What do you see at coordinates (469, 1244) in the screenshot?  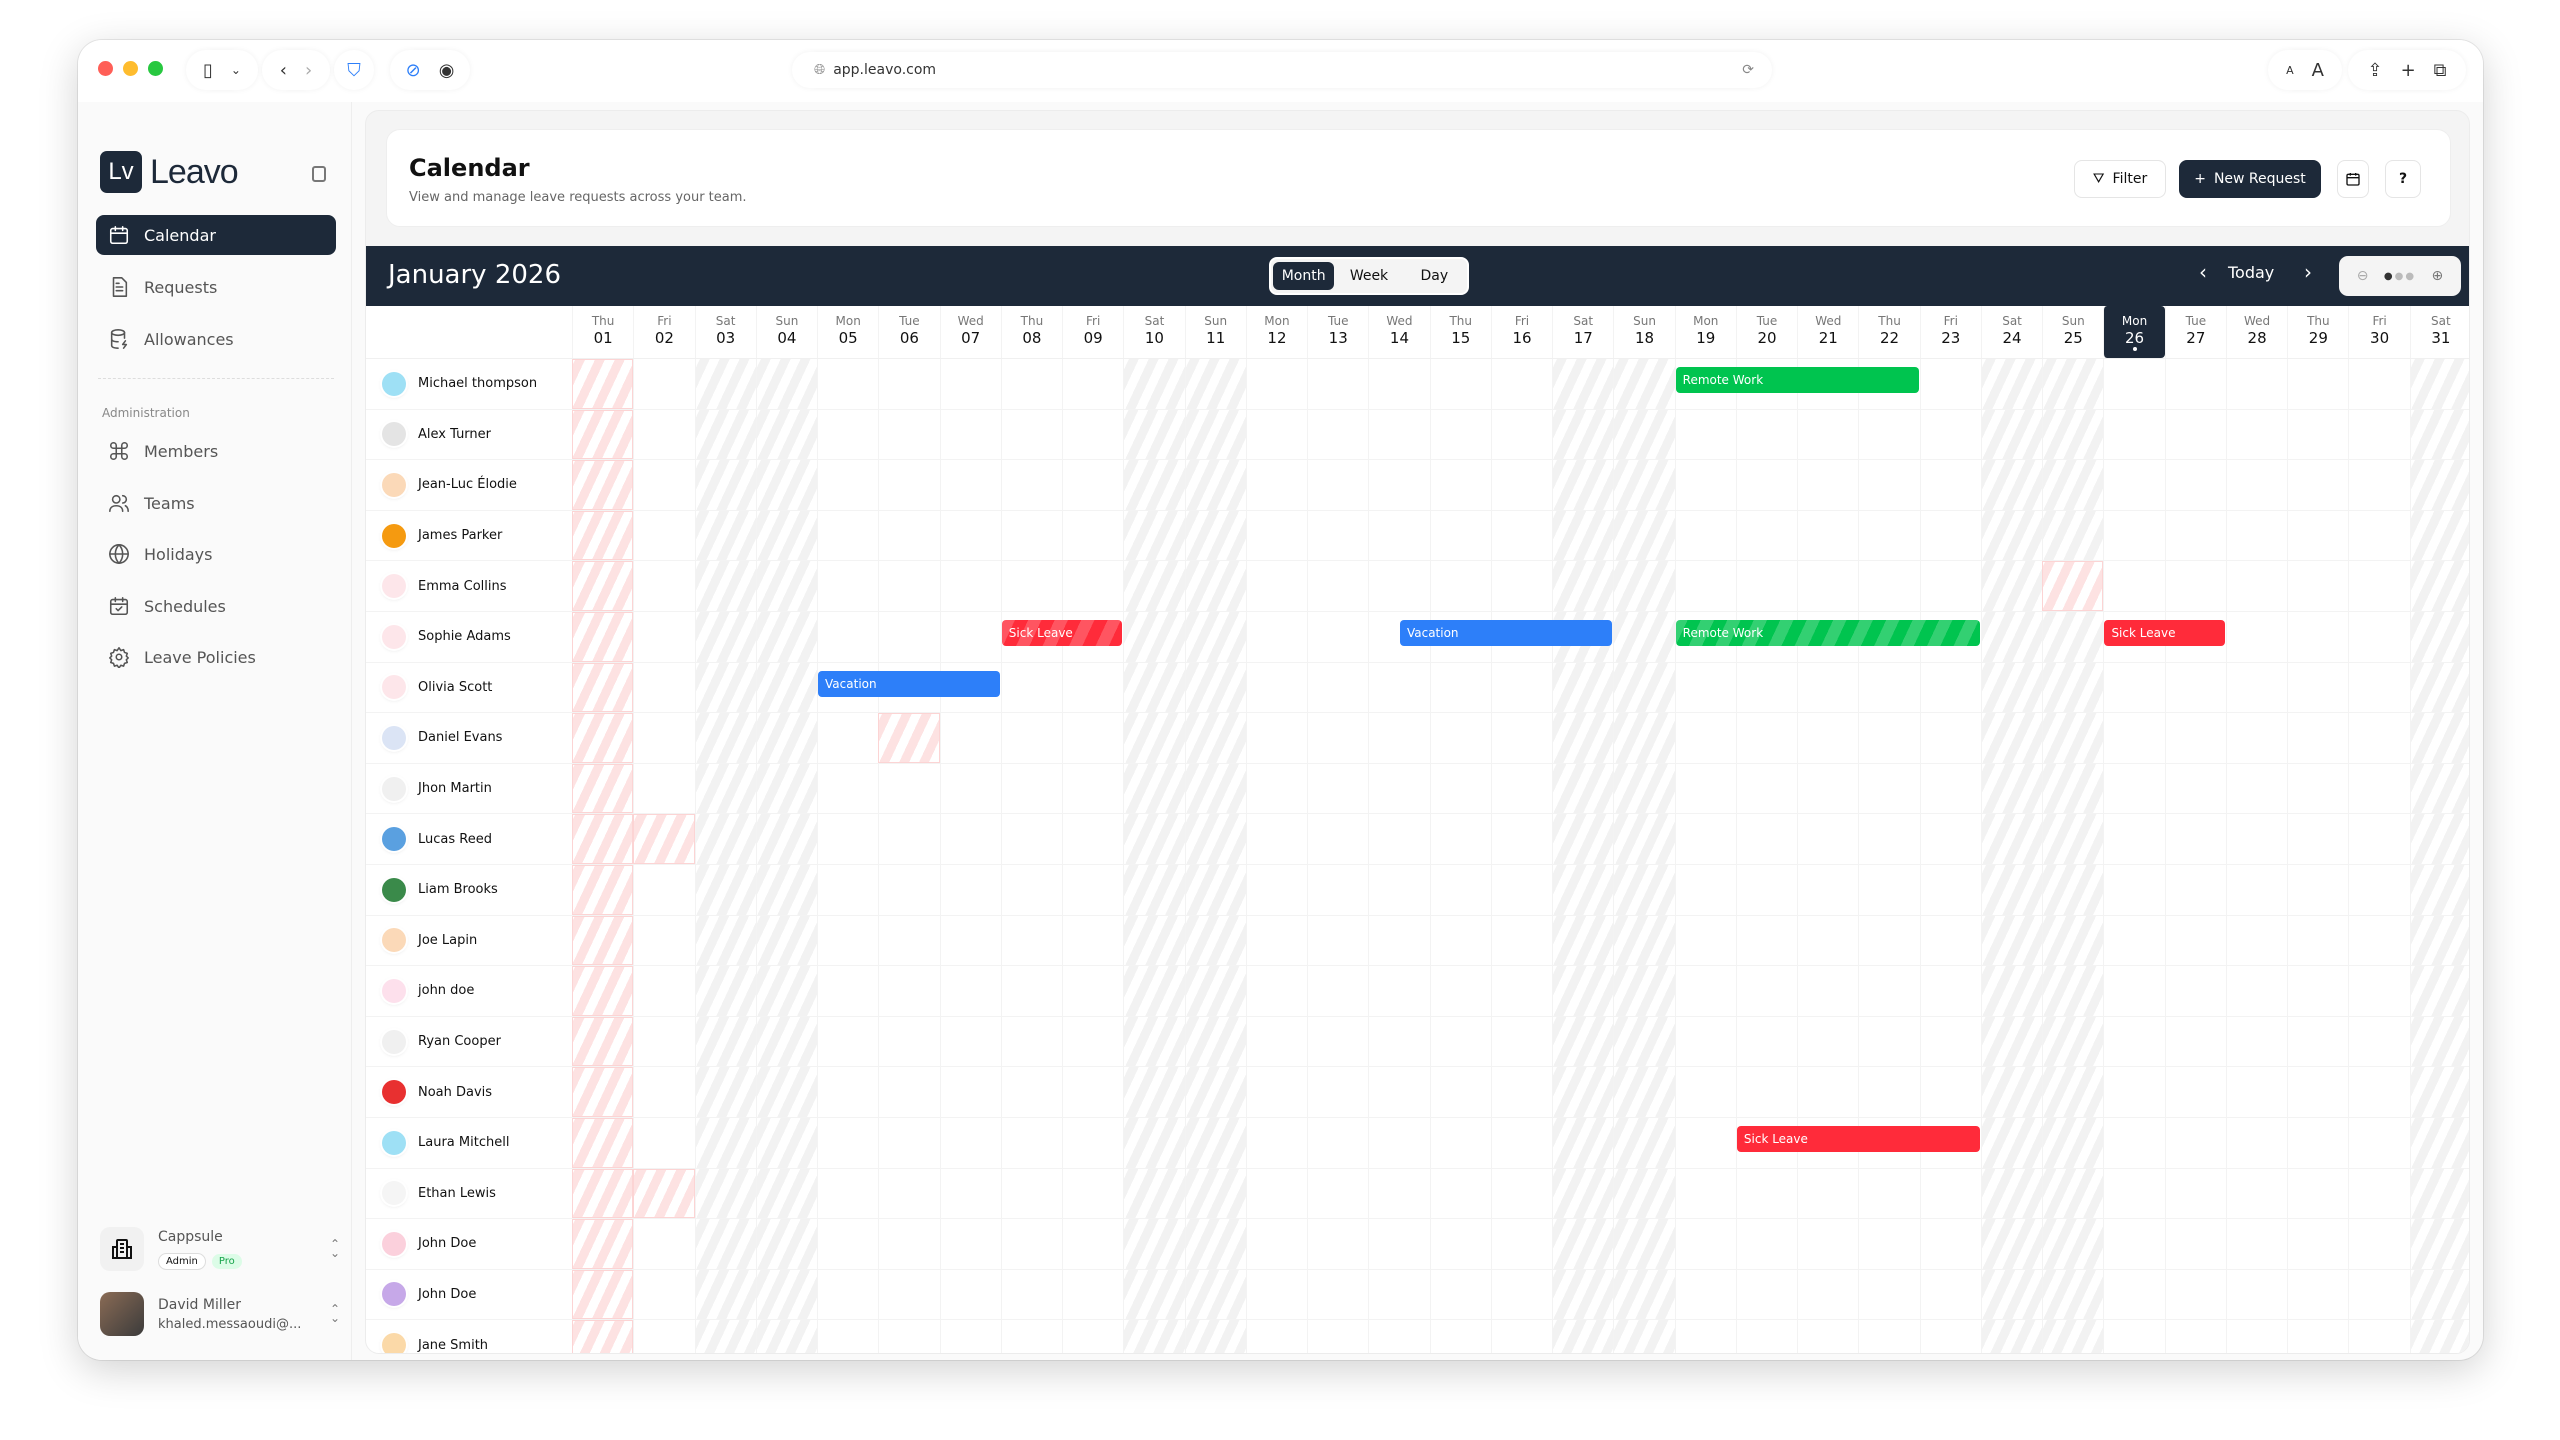 I see `member-name-cell: John Doe` at bounding box center [469, 1244].